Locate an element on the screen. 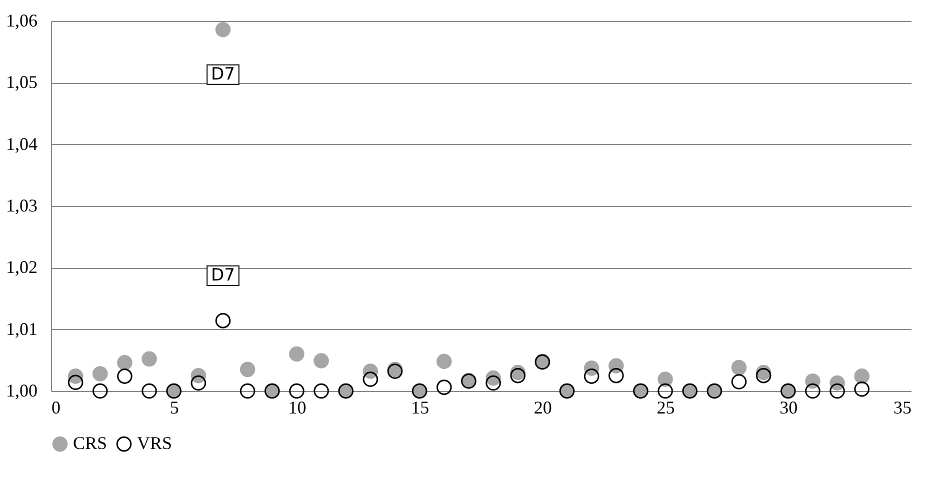 The height and width of the screenshot is (490, 948). y-tick-label: 1,02 is located at coordinates (22, 267).